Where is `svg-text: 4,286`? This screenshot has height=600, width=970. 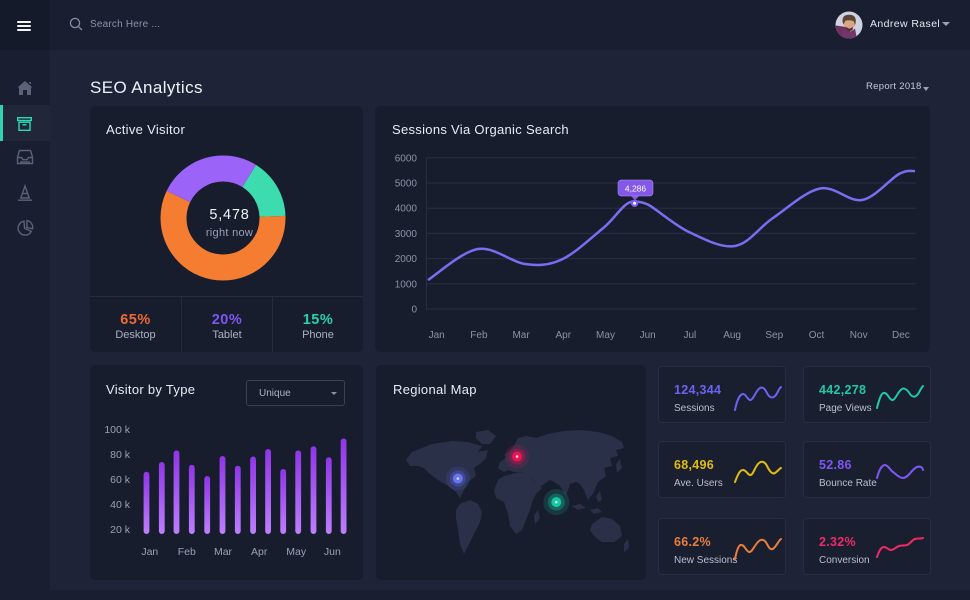 svg-text: 4,286 is located at coordinates (636, 188).